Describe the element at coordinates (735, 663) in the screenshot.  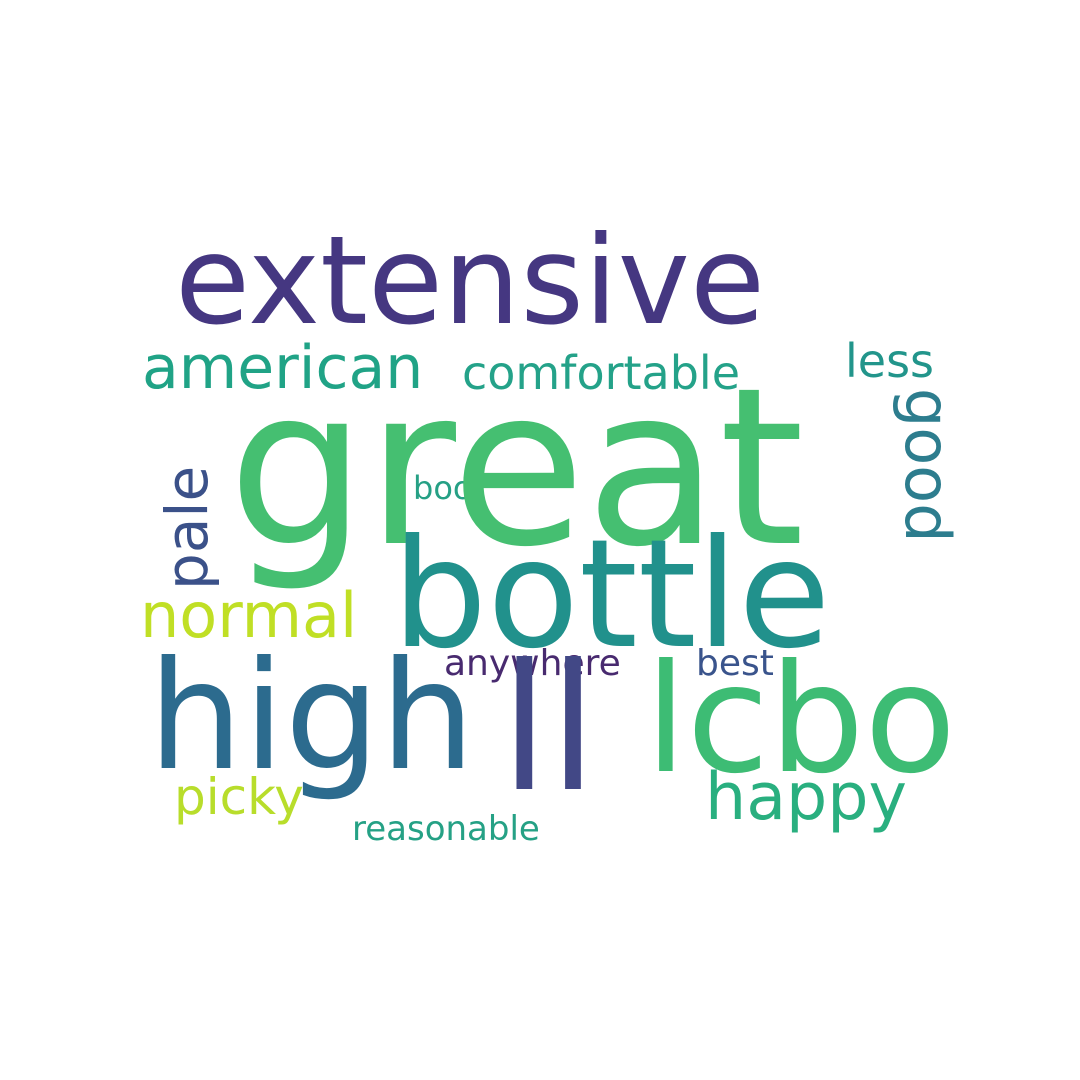
I see `word-best: best` at that location.